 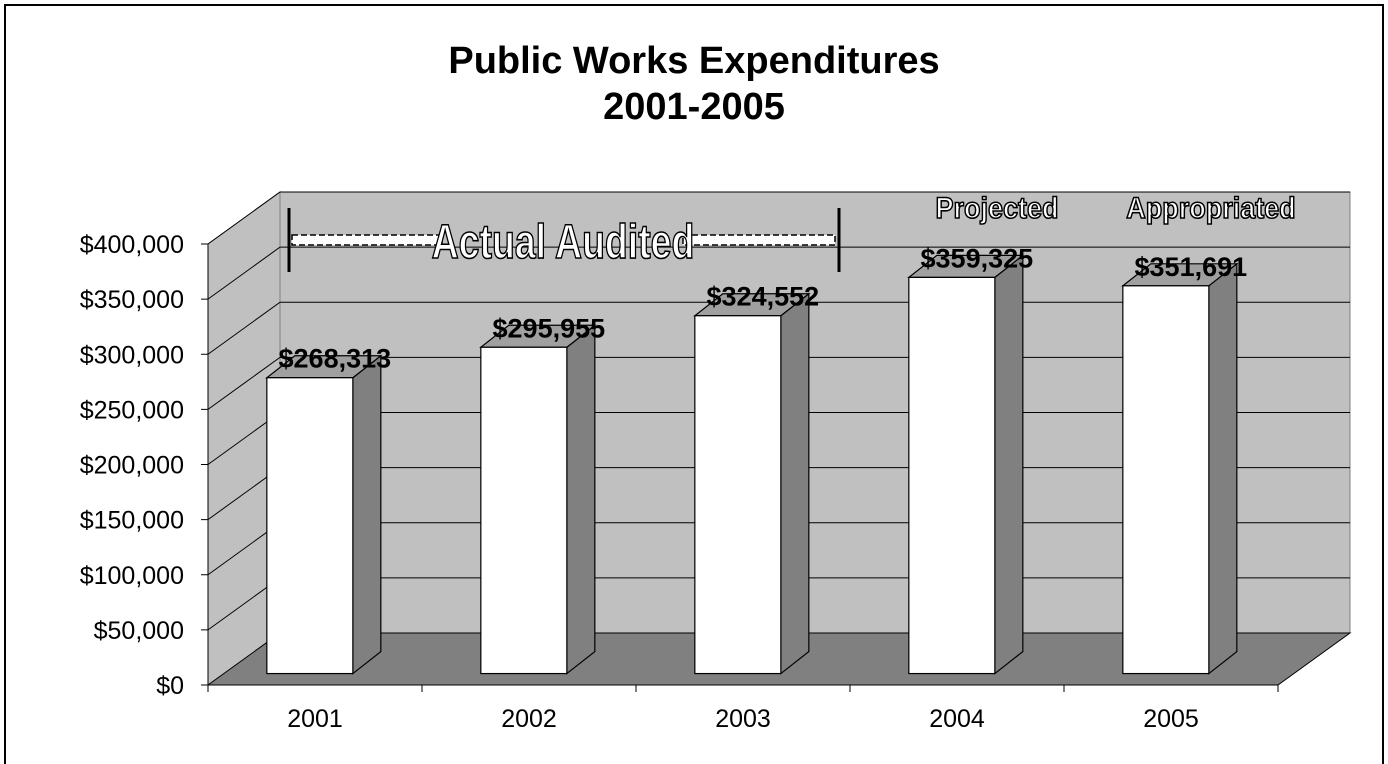 What do you see at coordinates (132, 521) in the screenshot?
I see `y-tick-label: $150,000` at bounding box center [132, 521].